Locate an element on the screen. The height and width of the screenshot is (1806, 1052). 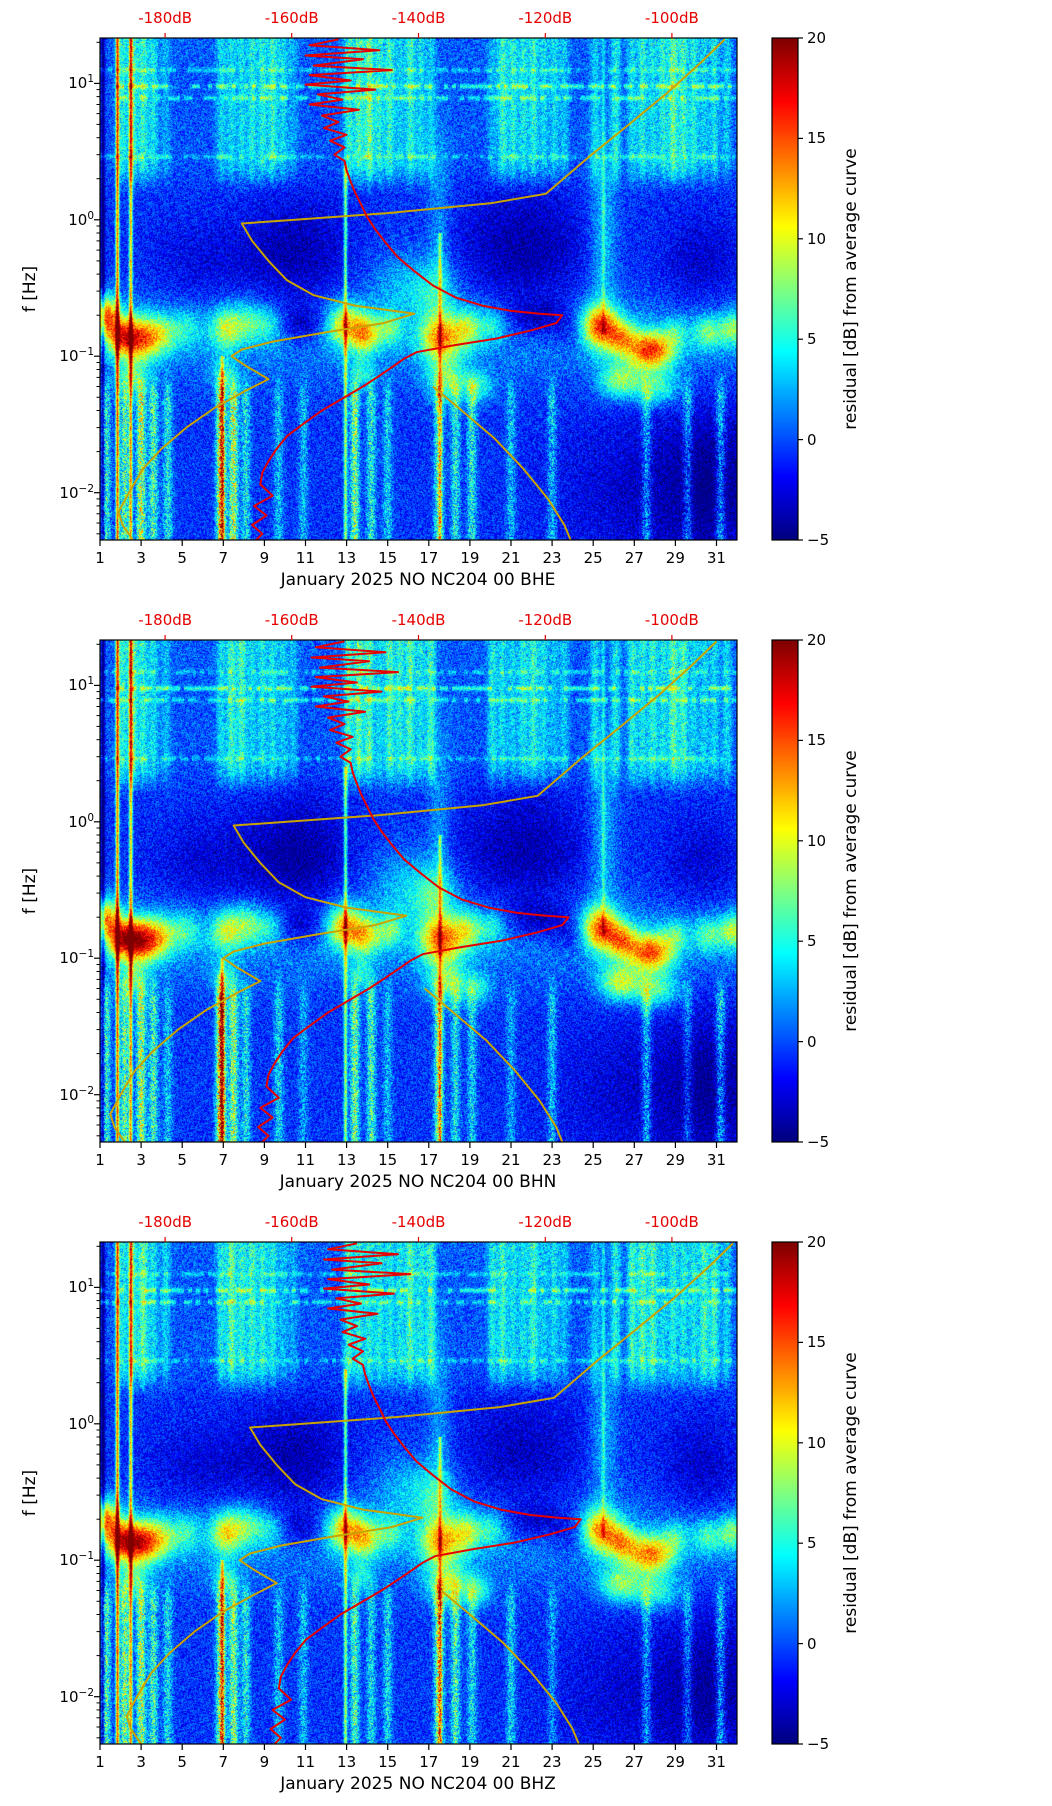
x-axis-label: January 2025 NO NC204 00 BHE is located at coordinates (418, 580).